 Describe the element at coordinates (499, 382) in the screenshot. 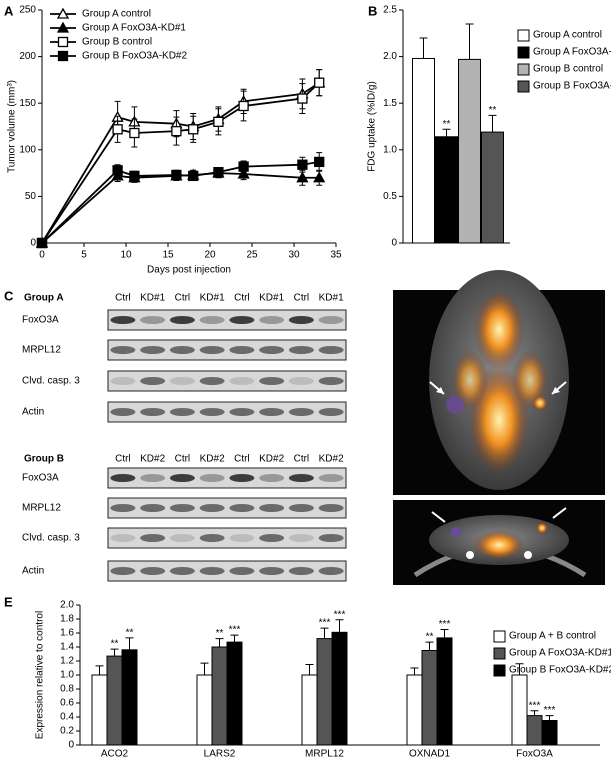

I see `pet-image` at that location.